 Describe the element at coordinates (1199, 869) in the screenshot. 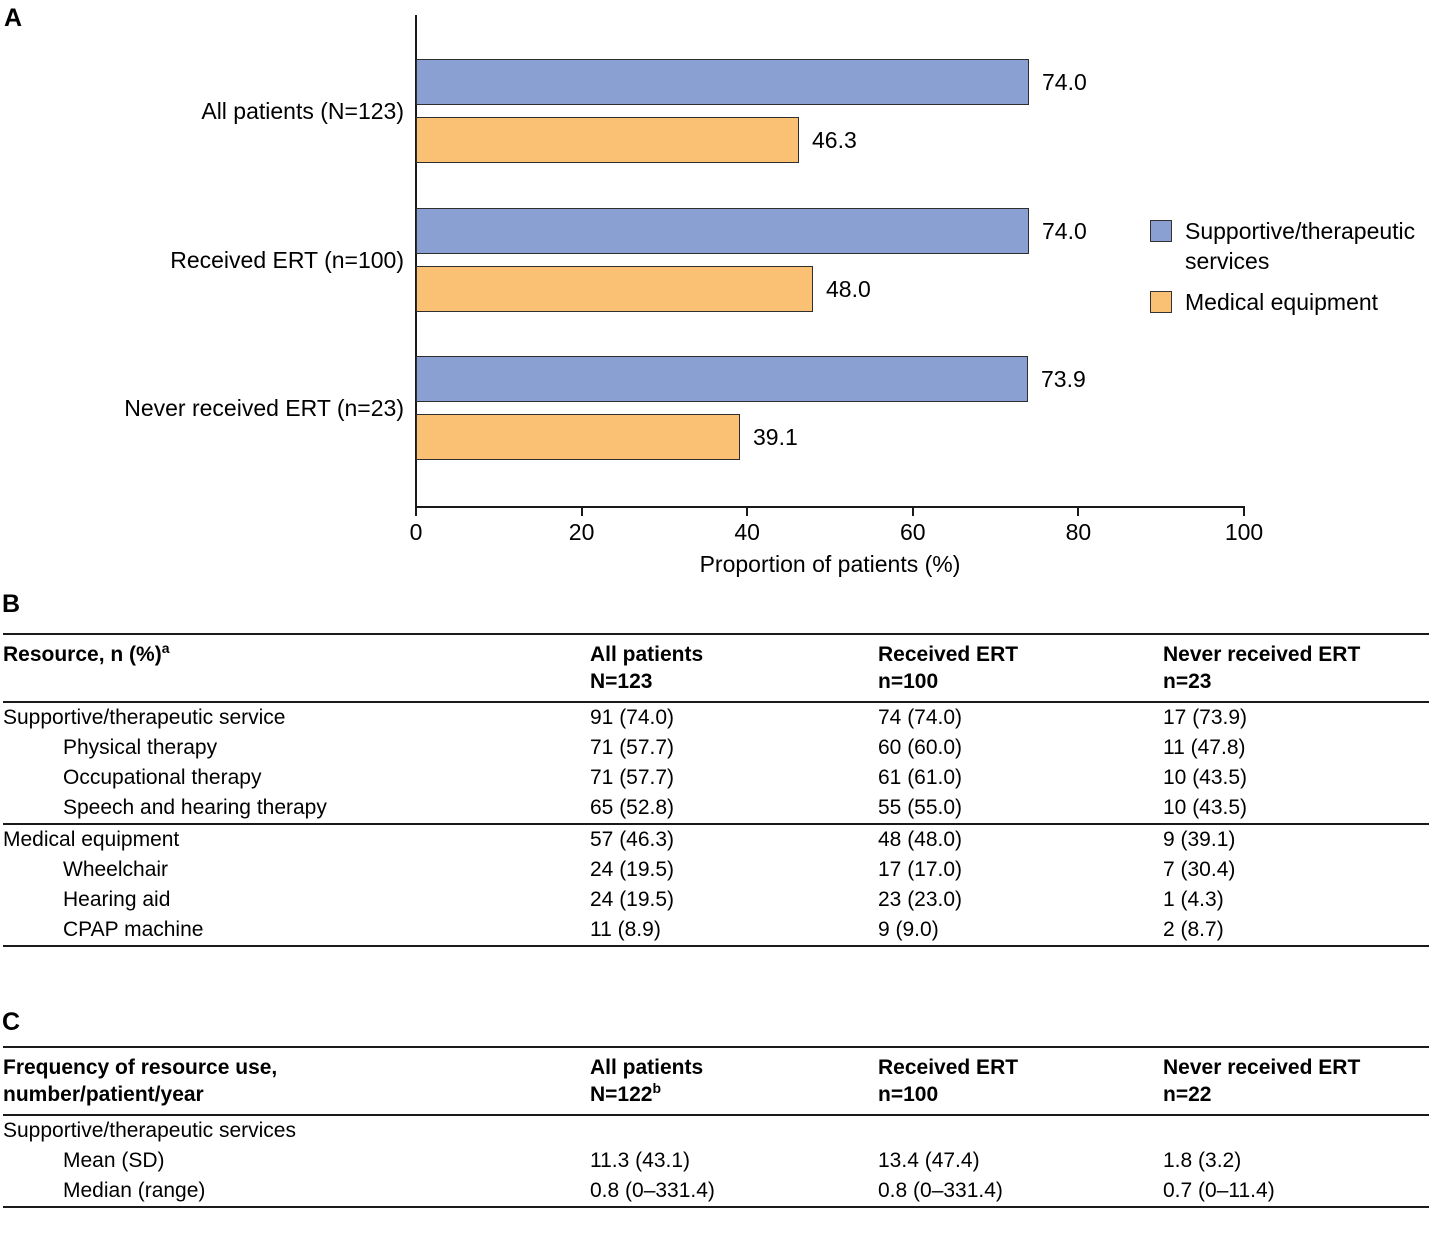

I see `row-value: 7 (30.4)` at that location.